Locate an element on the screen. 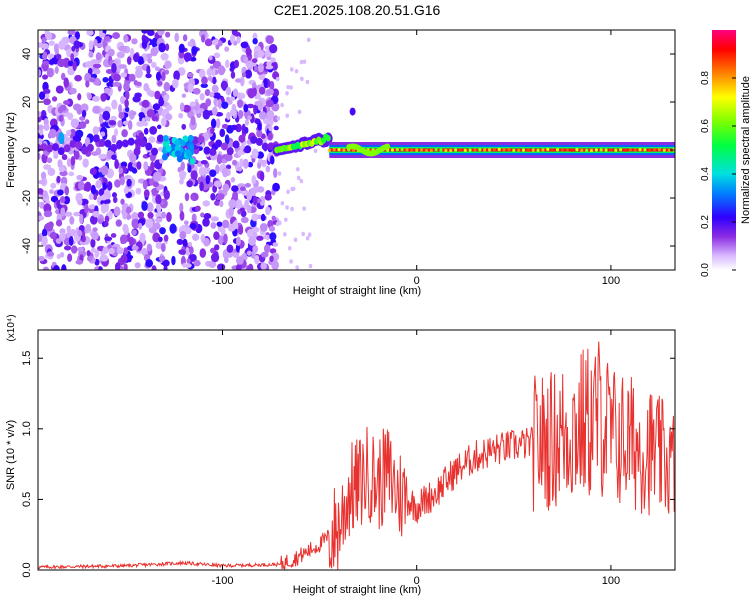  colorbar-gradient is located at coordinates (724, 150).